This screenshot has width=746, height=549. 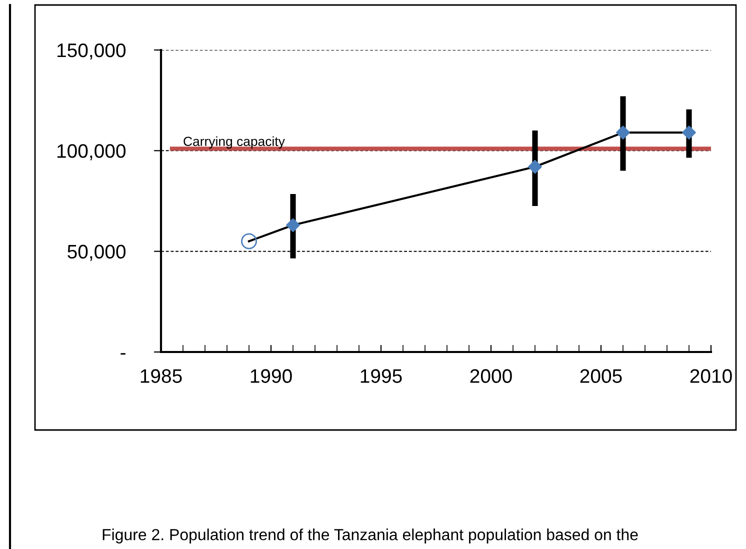 What do you see at coordinates (381, 376) in the screenshot?
I see `x-tick-label: 1995` at bounding box center [381, 376].